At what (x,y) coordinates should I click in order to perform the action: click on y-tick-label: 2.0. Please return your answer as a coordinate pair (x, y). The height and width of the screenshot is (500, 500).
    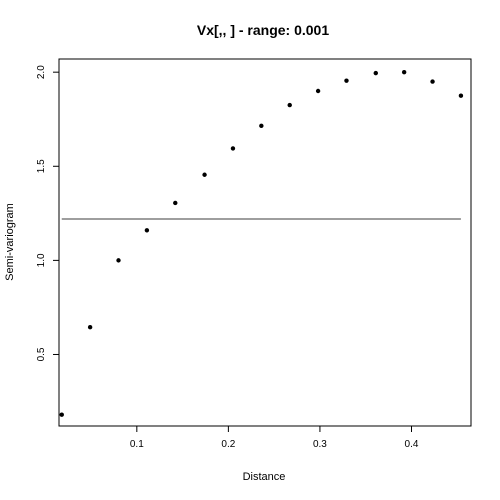
    Looking at the image, I should click on (41, 72).